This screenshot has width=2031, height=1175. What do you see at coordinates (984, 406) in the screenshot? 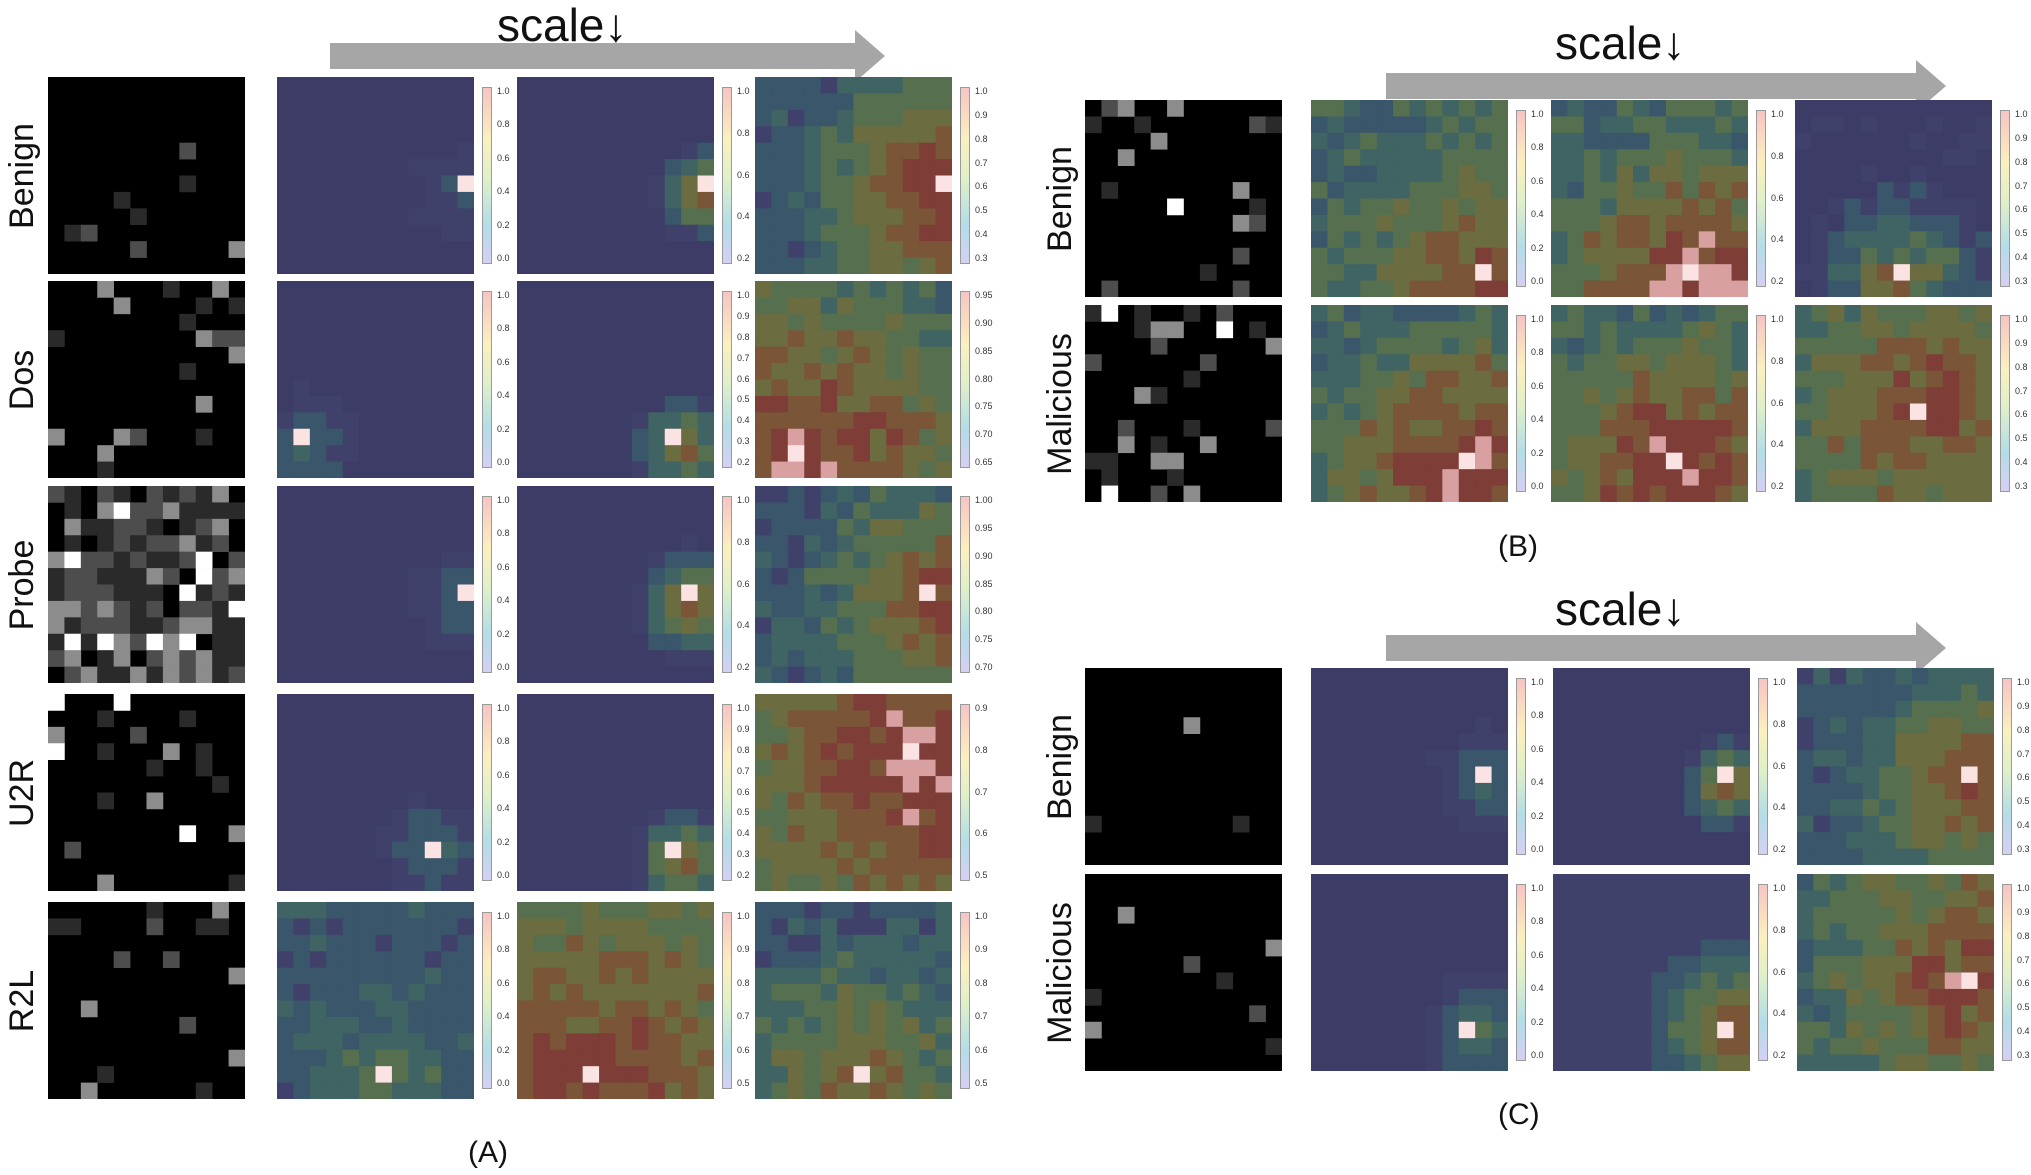
I see `tick-label: 0.75` at bounding box center [984, 406].